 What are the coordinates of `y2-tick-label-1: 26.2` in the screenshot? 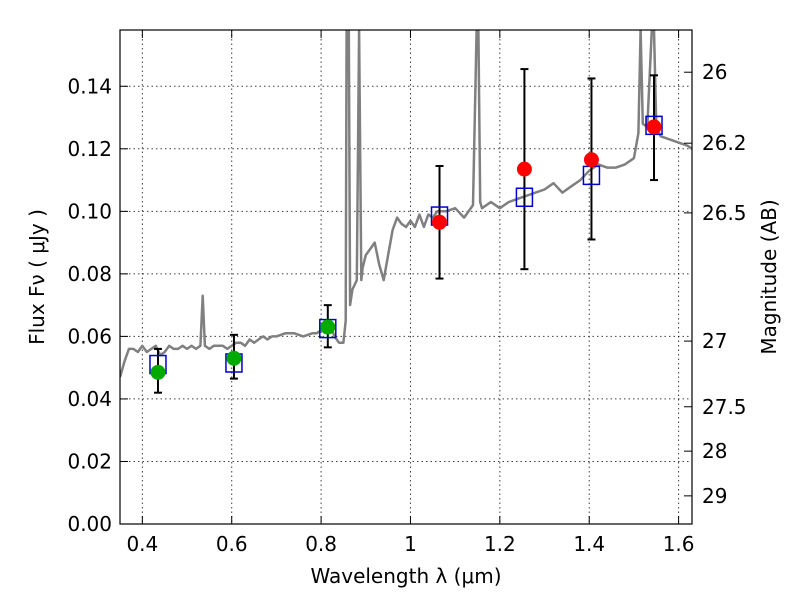 It's located at (724, 143).